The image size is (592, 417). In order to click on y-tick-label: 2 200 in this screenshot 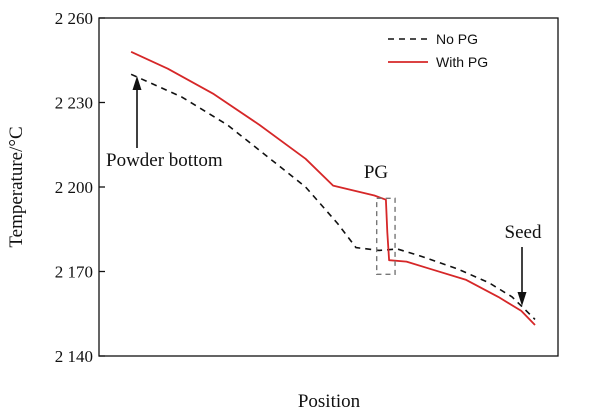, I will do `click(74, 187)`.